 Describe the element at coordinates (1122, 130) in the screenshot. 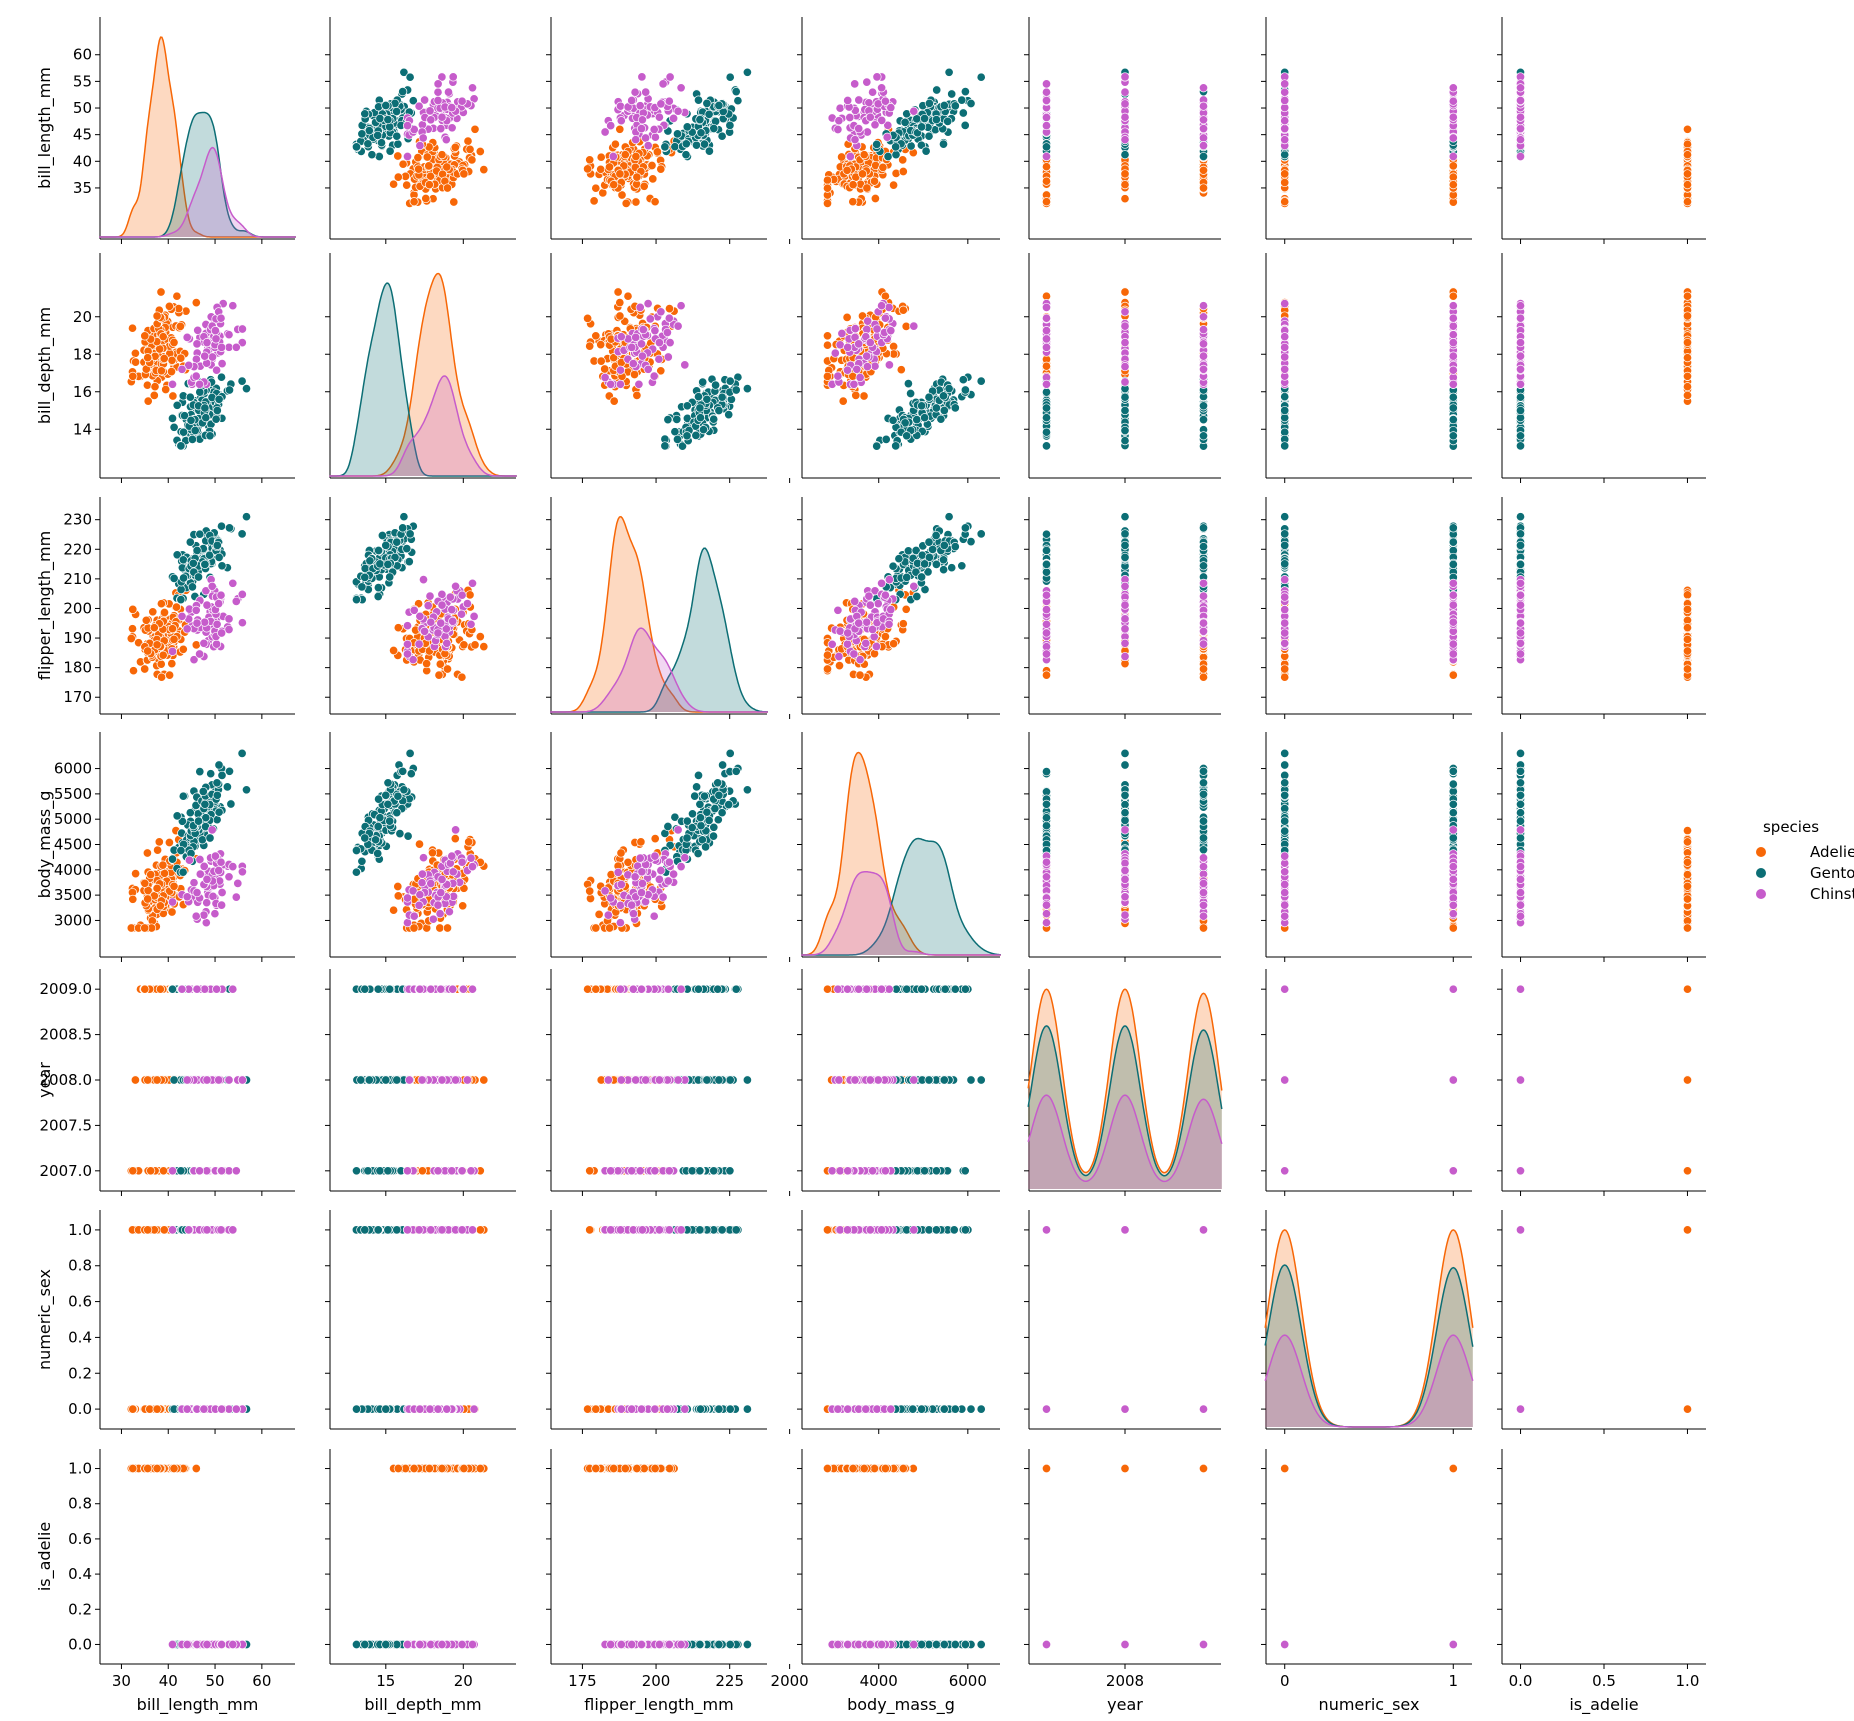

I see `panel-bill-length-mm-vs-year` at that location.